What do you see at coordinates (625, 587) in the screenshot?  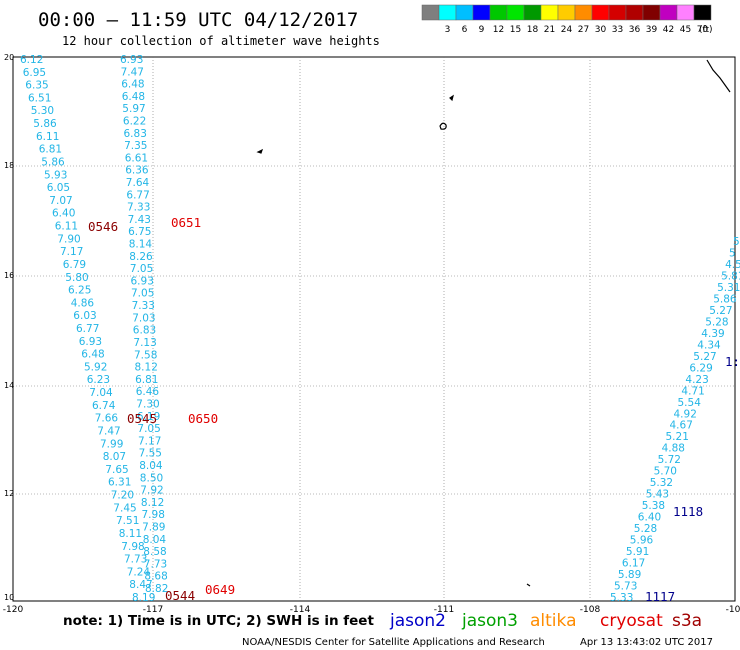 I see `swh-value: 5.73` at bounding box center [625, 587].